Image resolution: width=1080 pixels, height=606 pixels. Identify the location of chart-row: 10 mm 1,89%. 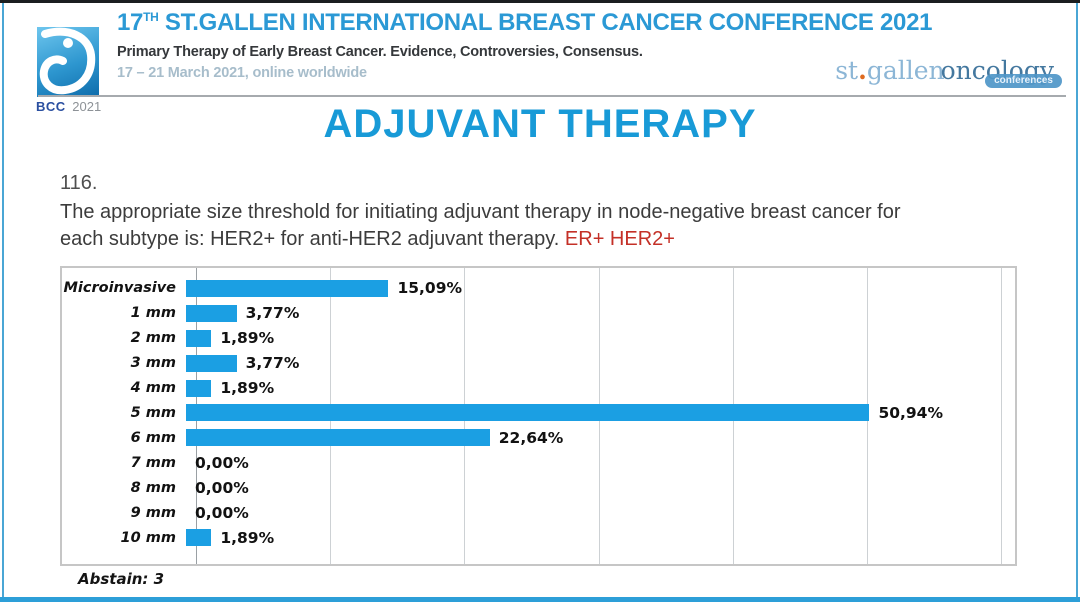
(538, 537).